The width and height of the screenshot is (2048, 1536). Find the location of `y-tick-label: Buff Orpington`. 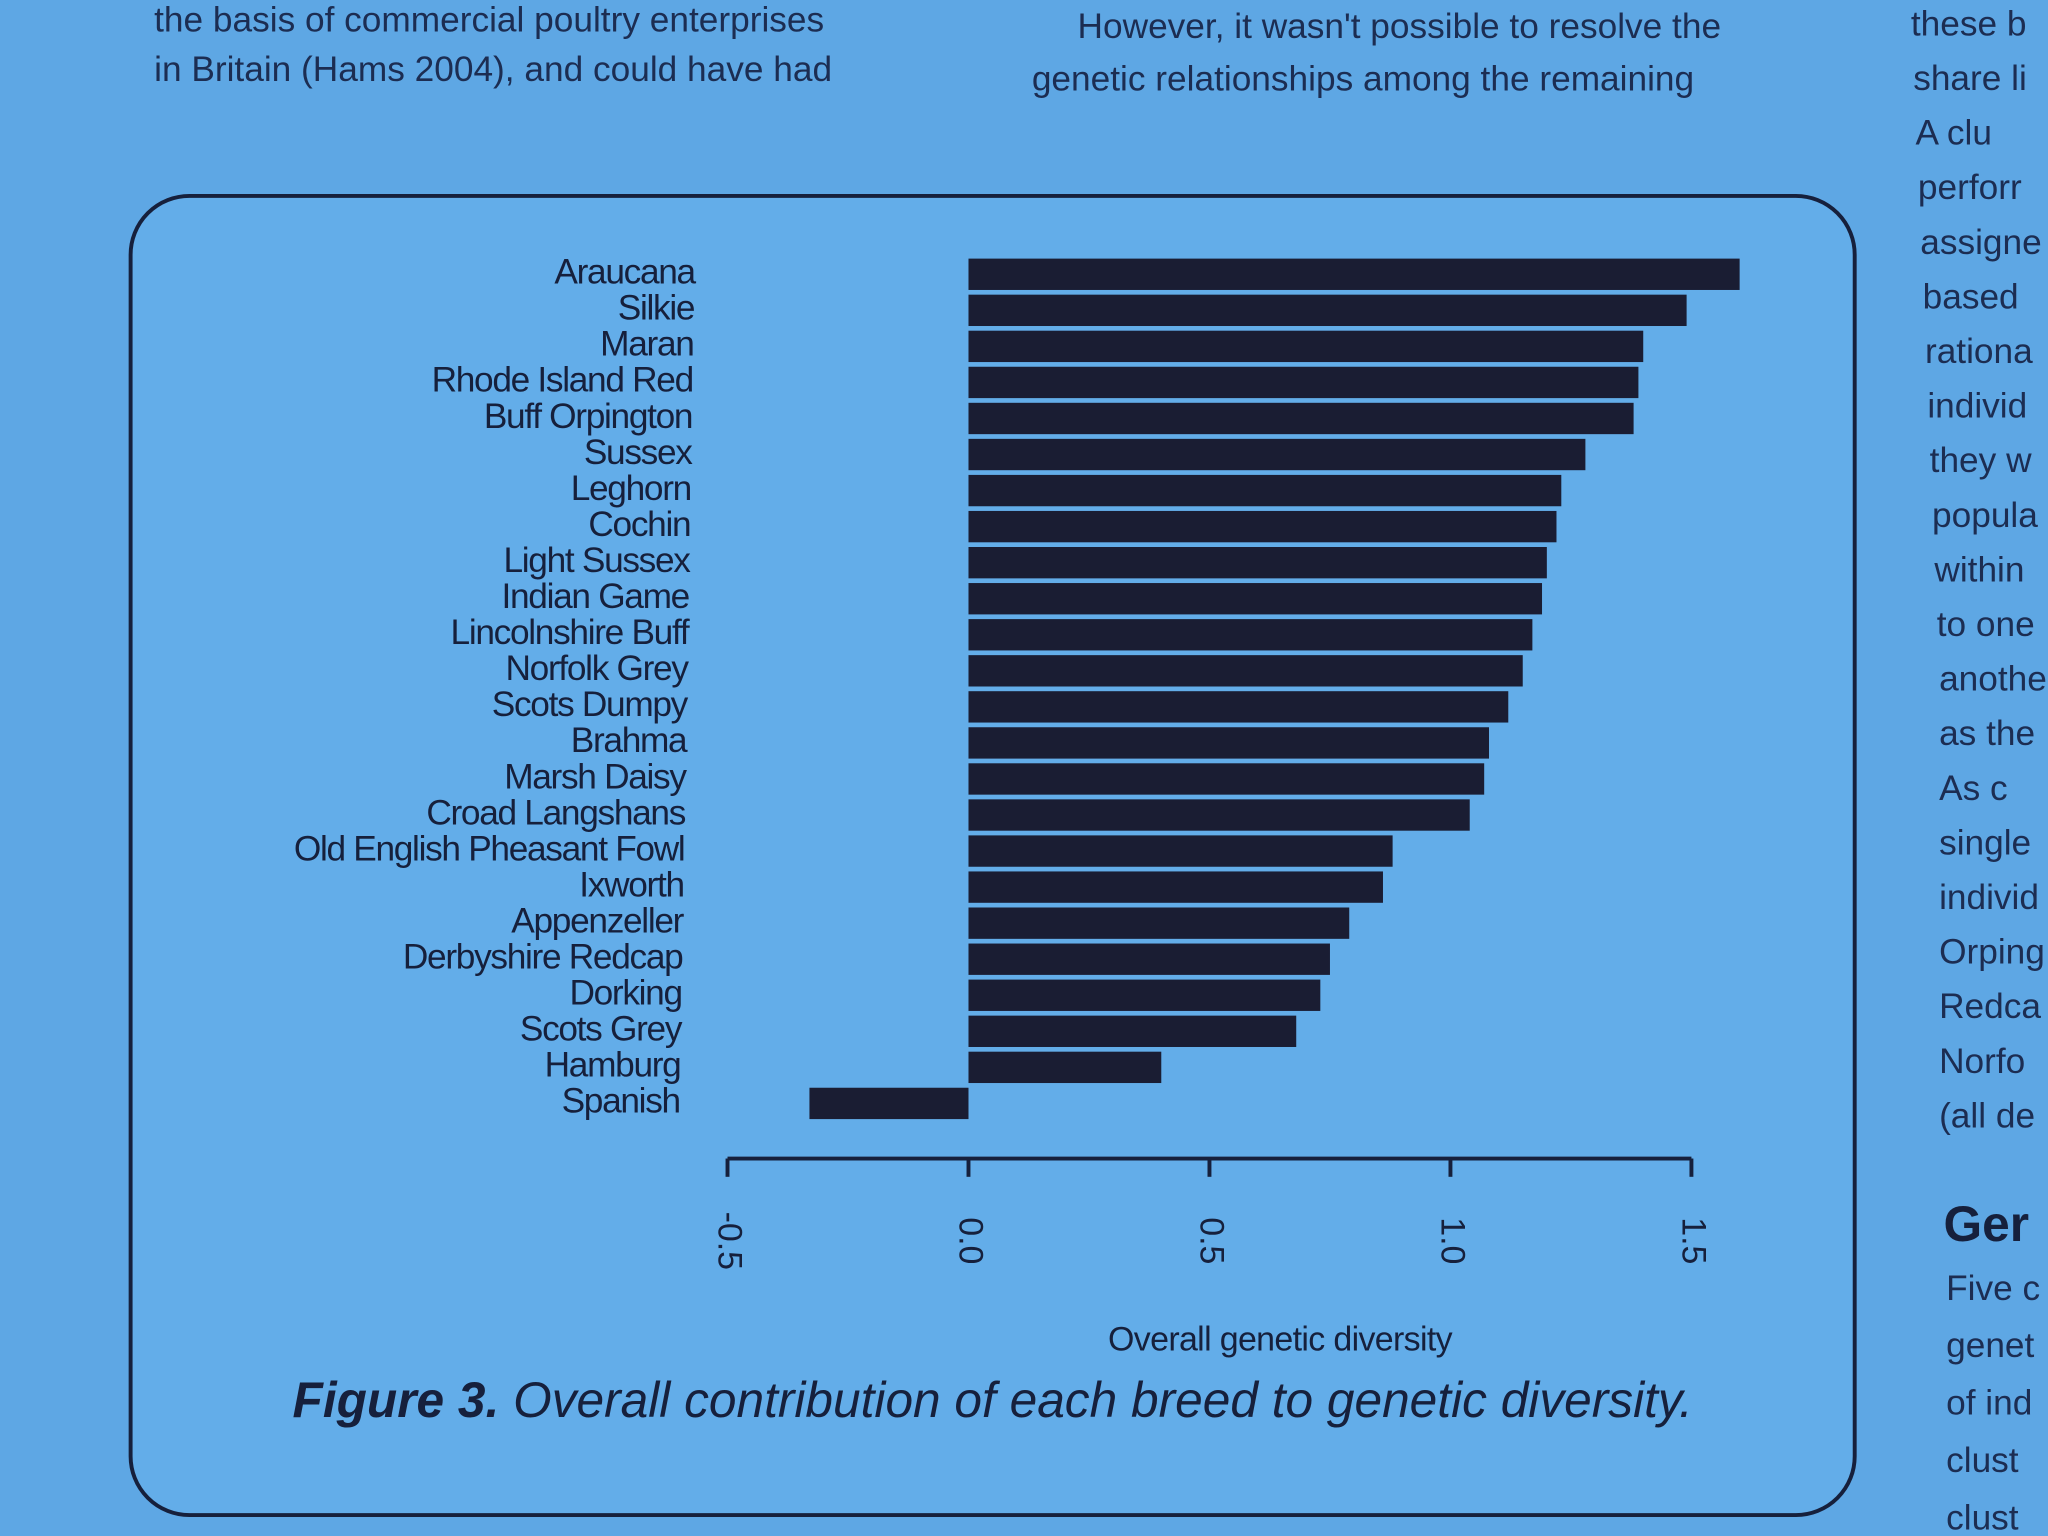

y-tick-label: Buff Orpington is located at coordinates (588, 416).